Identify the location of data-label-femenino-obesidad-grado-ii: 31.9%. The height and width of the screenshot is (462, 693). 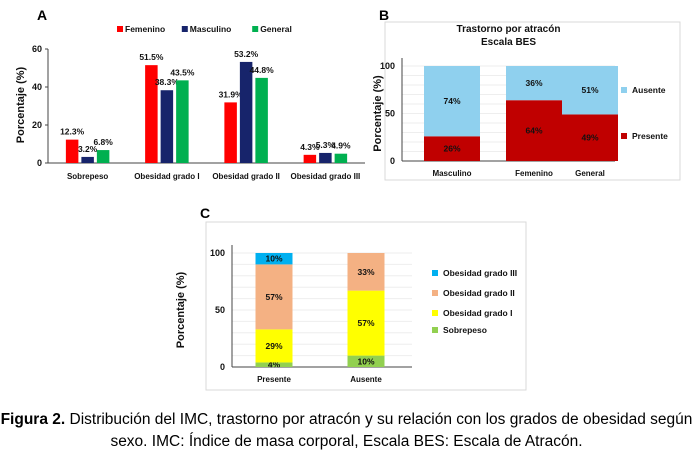
(231, 94).